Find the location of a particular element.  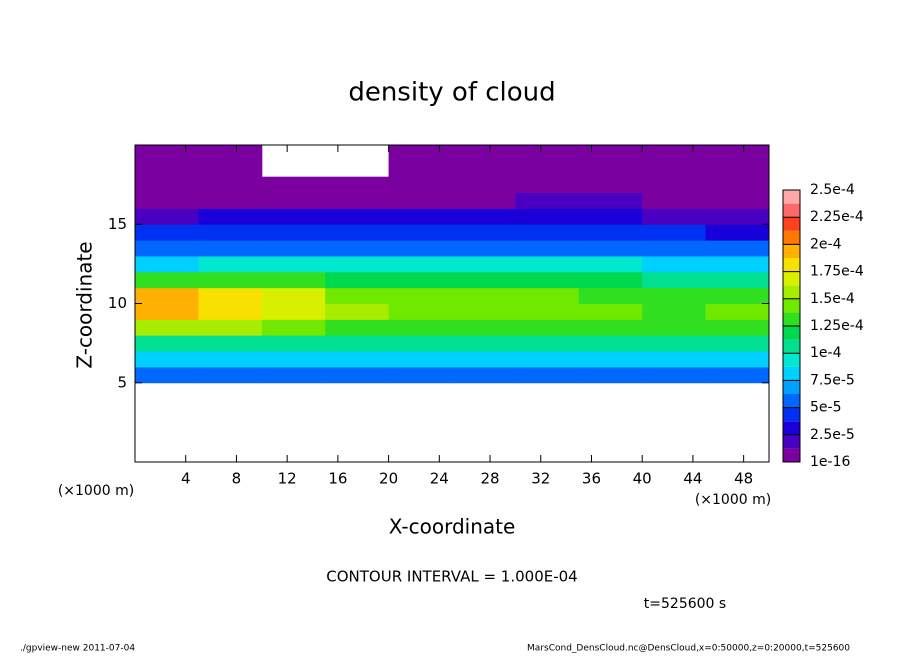

y-tick-label: 5 is located at coordinates (122, 382).